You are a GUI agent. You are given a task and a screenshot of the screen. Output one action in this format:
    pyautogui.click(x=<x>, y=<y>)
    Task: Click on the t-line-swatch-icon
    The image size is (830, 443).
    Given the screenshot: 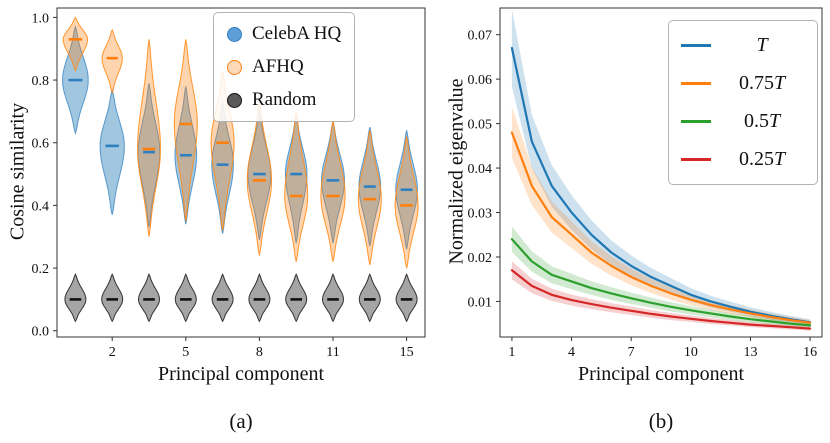 What is the action you would take?
    pyautogui.click(x=696, y=45)
    